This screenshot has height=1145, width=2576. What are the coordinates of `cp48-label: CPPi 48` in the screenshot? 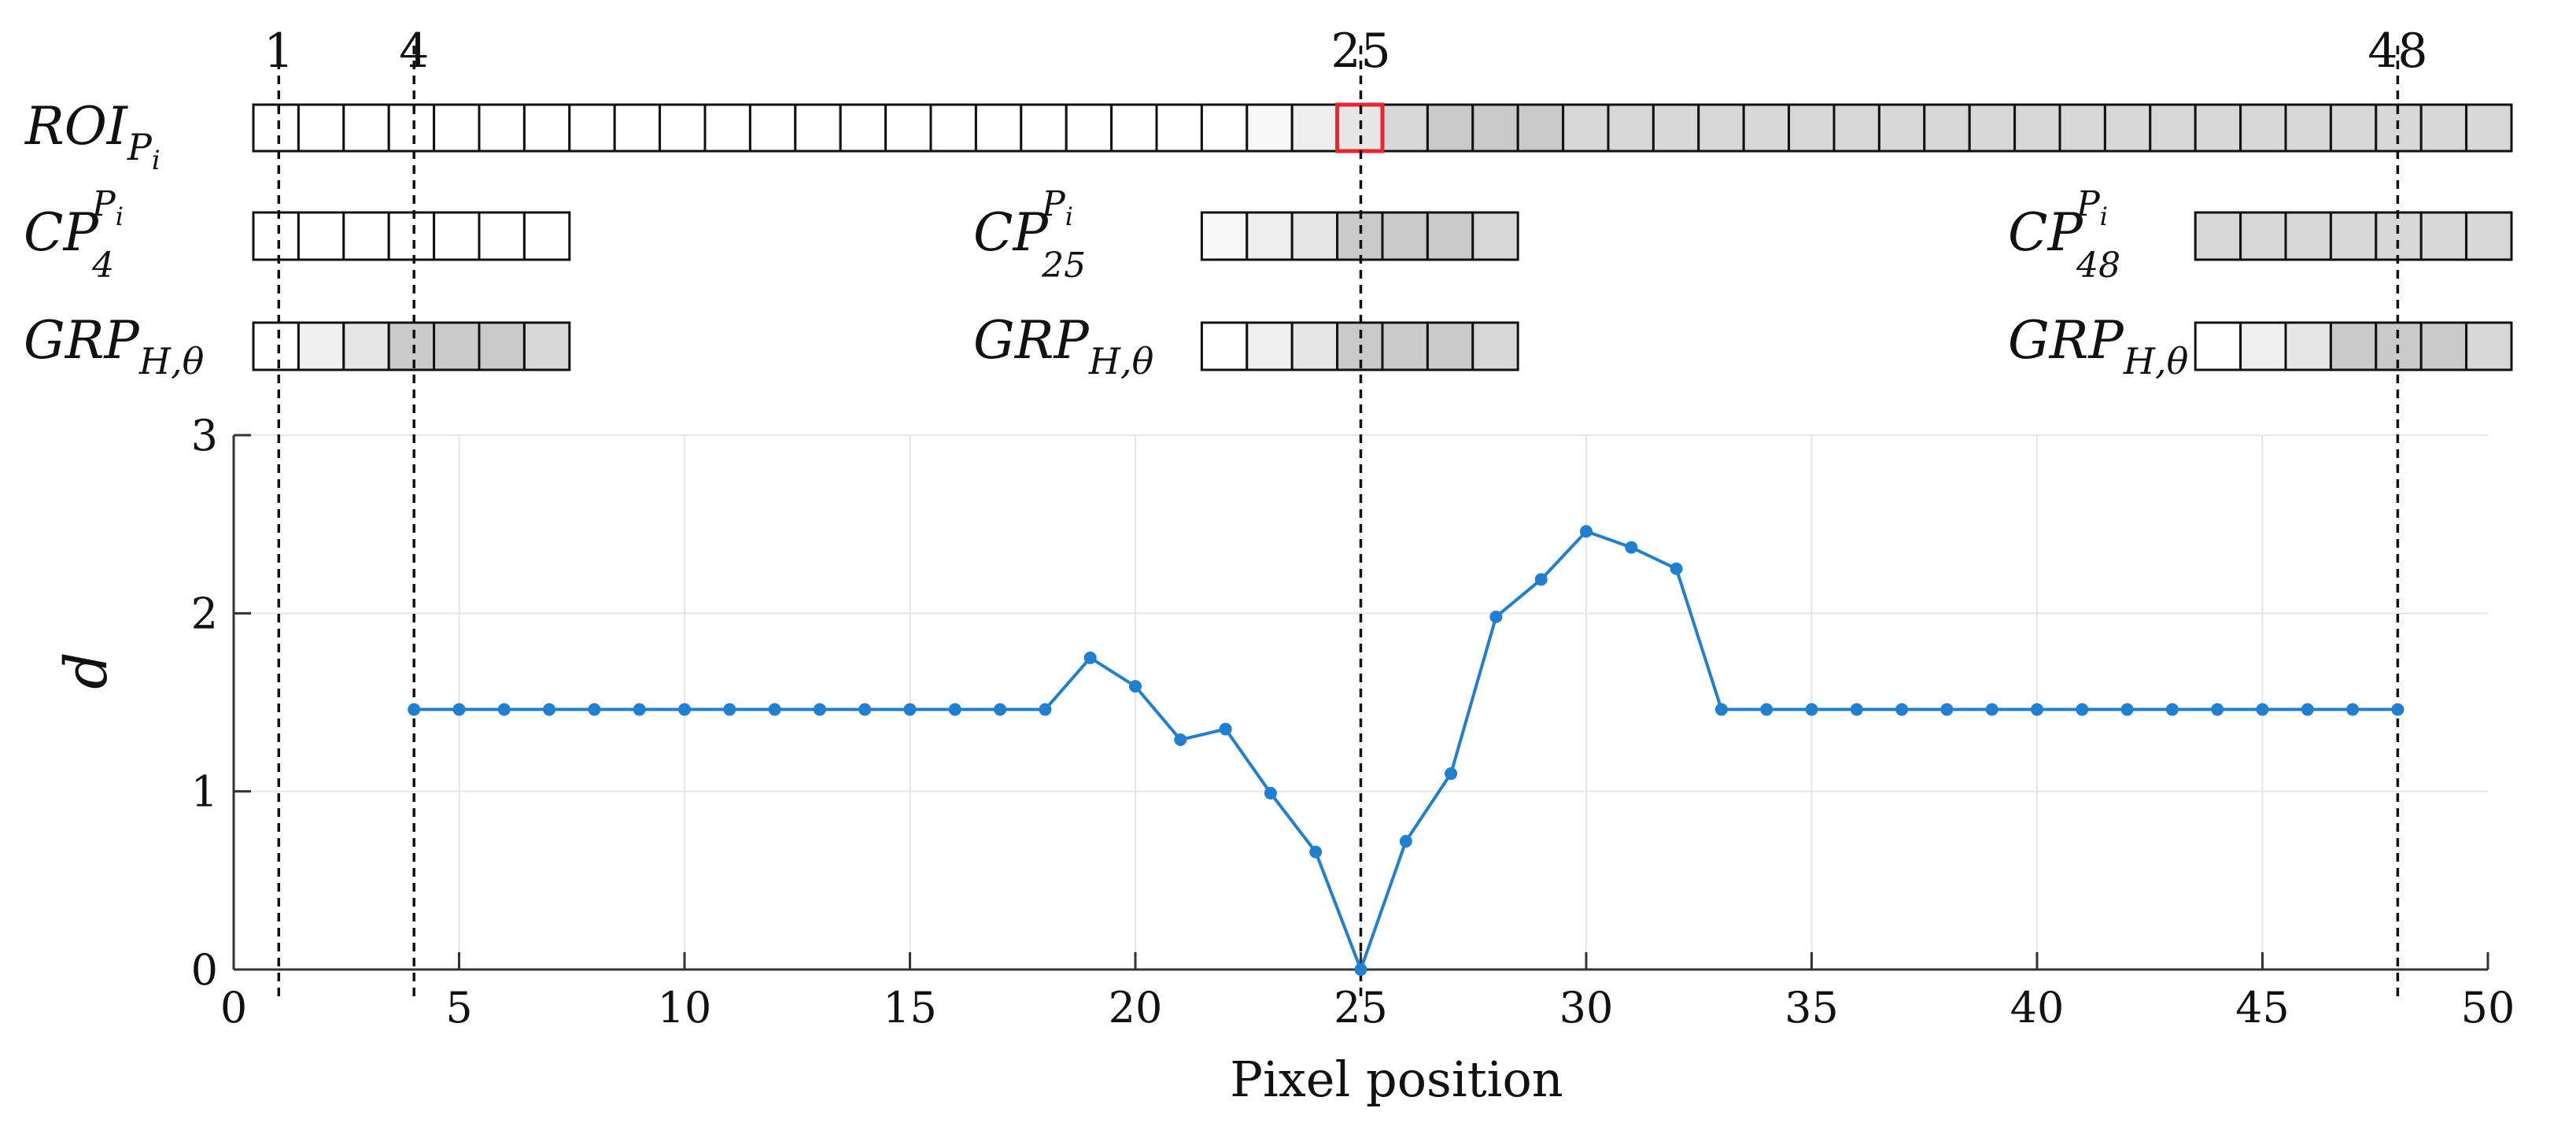 It's located at (2064, 235).